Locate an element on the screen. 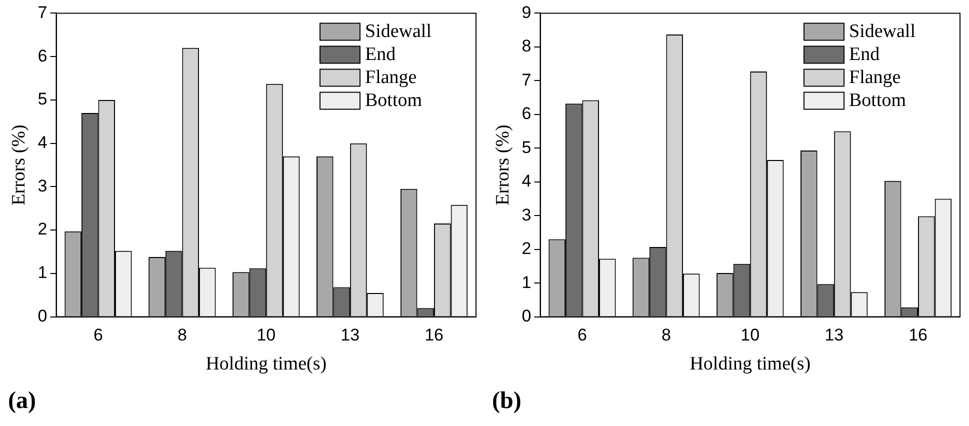  text: (b) is located at coordinates (507, 401).